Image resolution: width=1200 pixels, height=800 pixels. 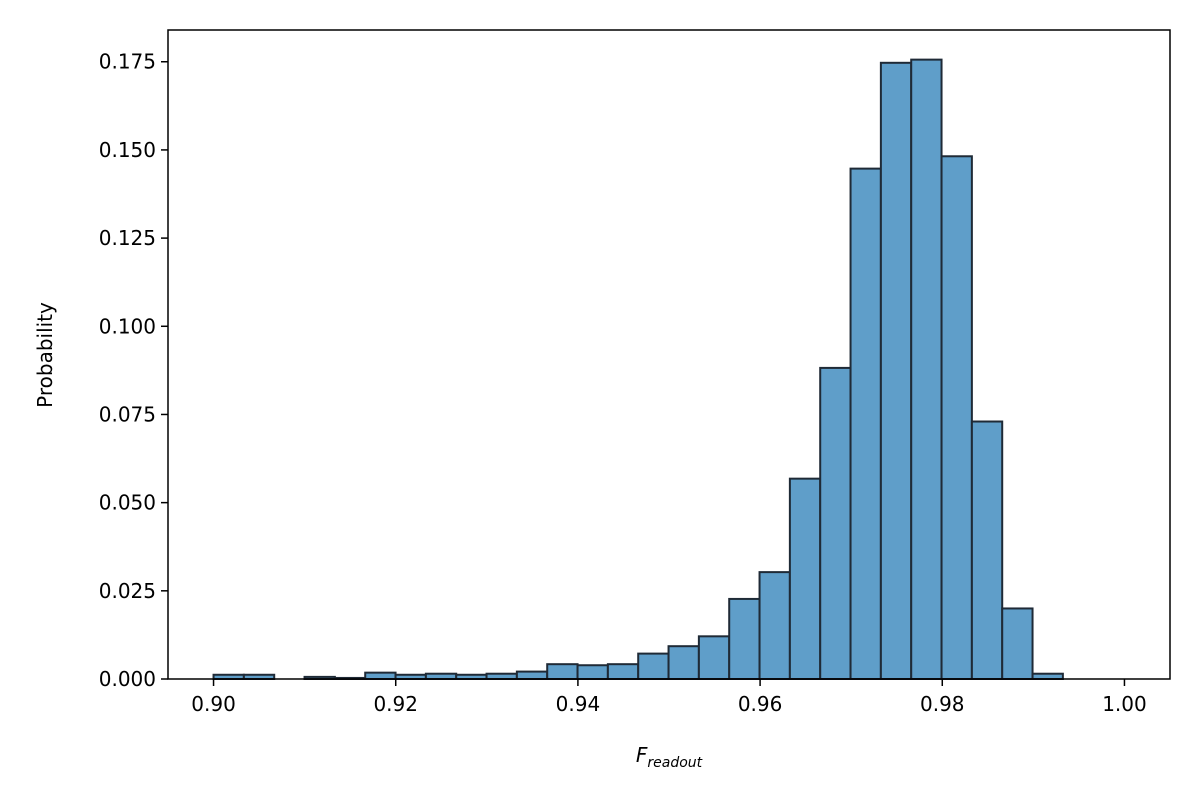 I want to click on y-tick-label: 0.175, so click(x=127, y=62).